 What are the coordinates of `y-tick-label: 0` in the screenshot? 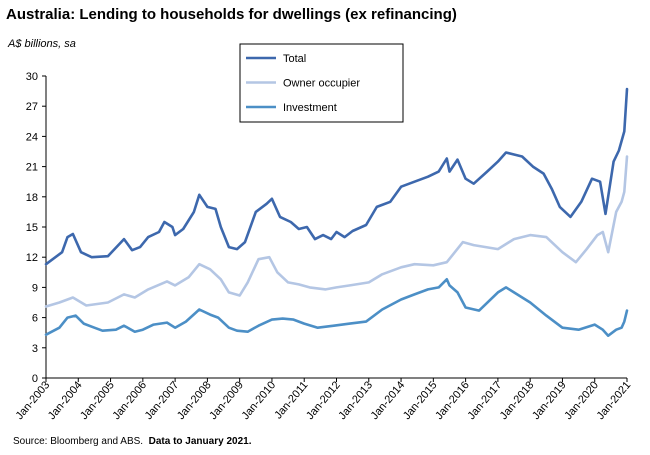 It's located at (35, 379).